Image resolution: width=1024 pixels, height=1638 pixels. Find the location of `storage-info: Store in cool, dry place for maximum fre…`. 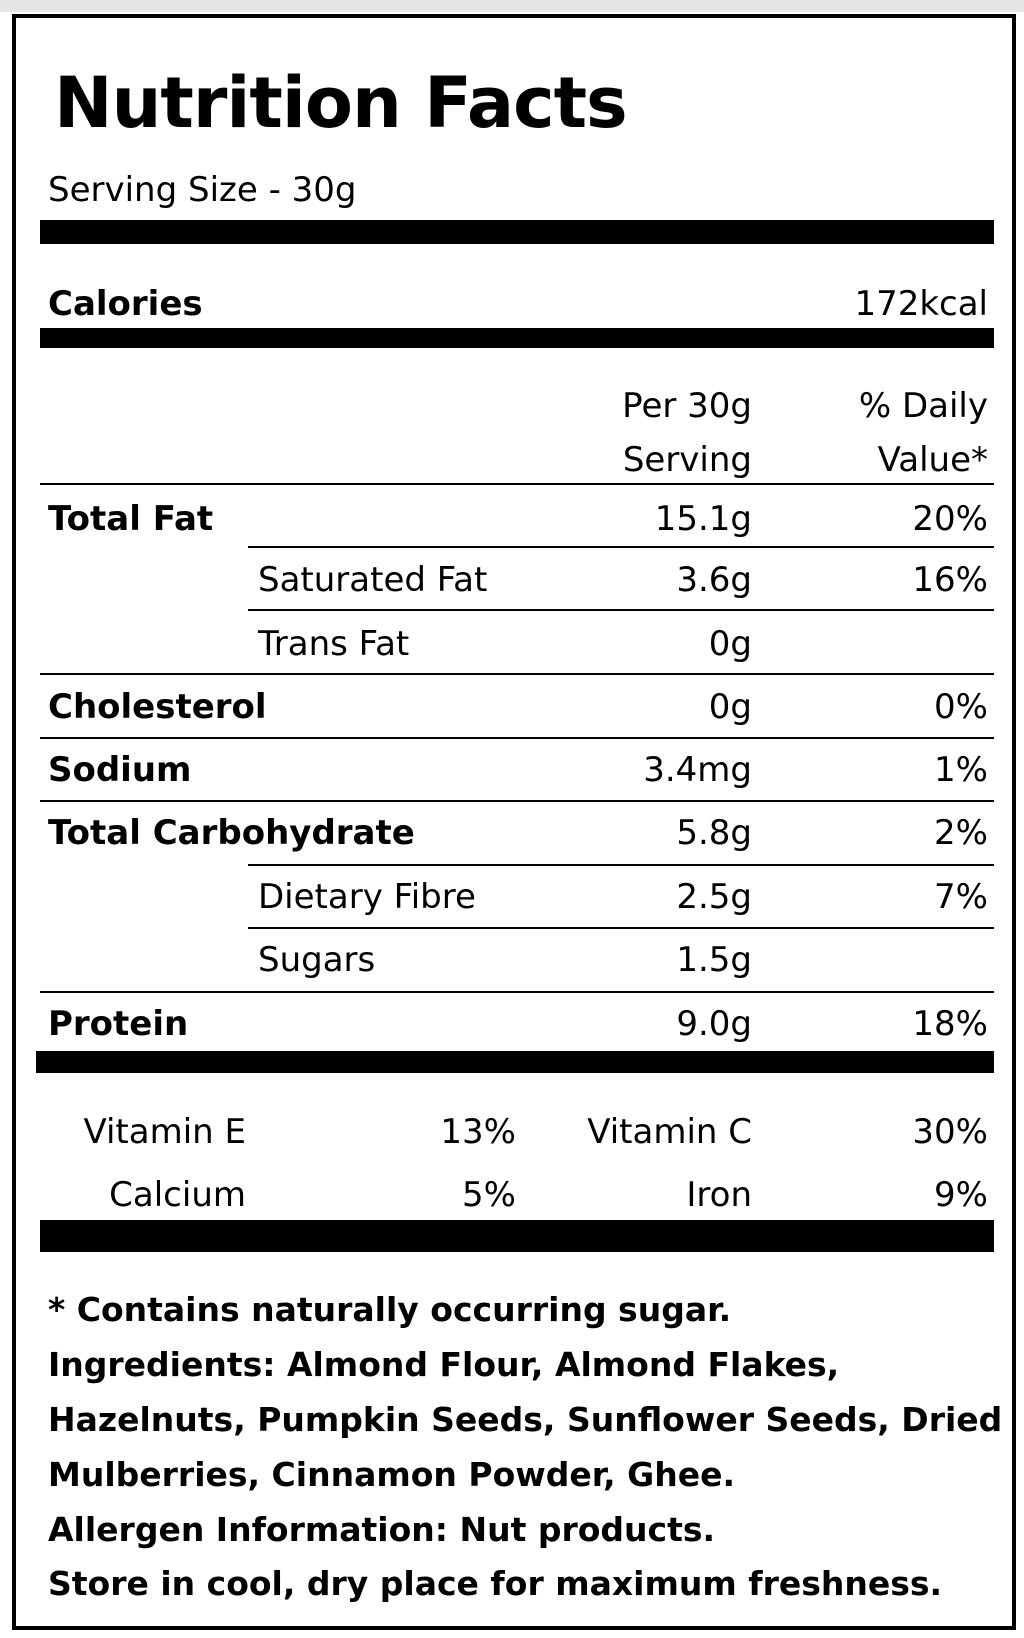

storage-info: Store in cool, dry place for maximum fre… is located at coordinates (495, 1583).